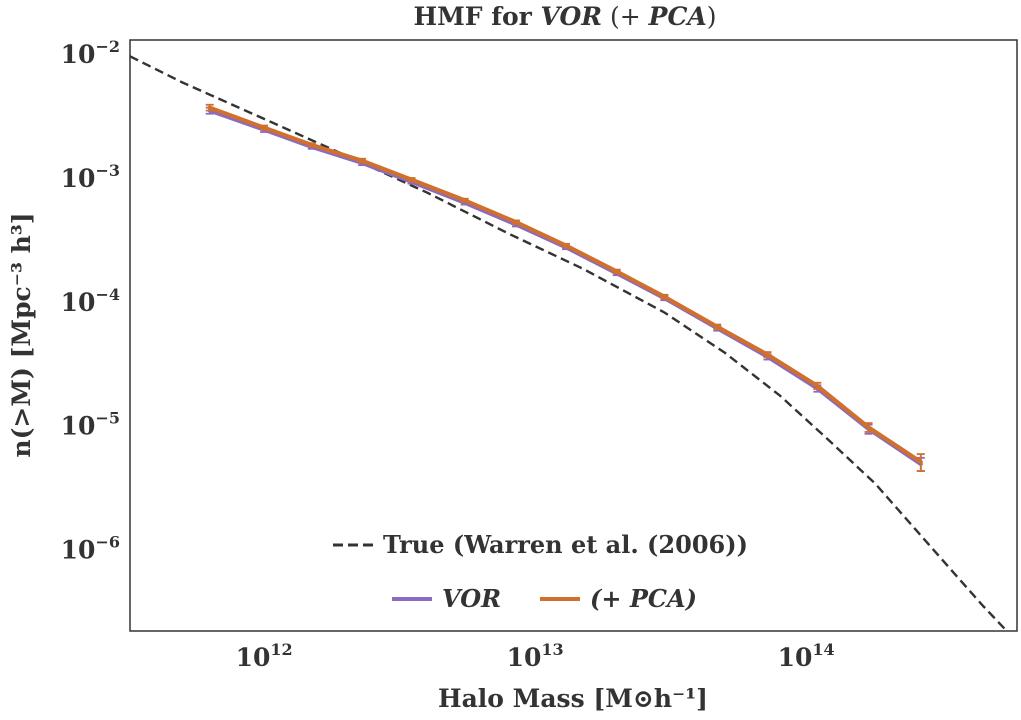 The width and height of the screenshot is (1021, 720). I want to click on title-suffix: ), so click(712, 16).